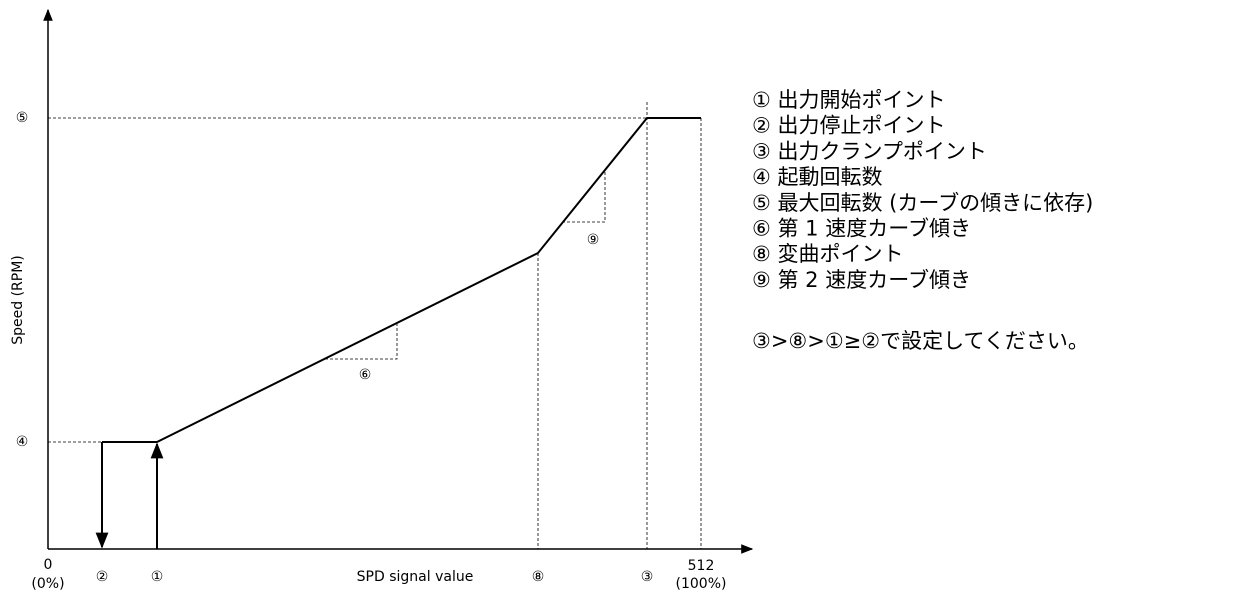  I want to click on x-end: 512, so click(701, 566).